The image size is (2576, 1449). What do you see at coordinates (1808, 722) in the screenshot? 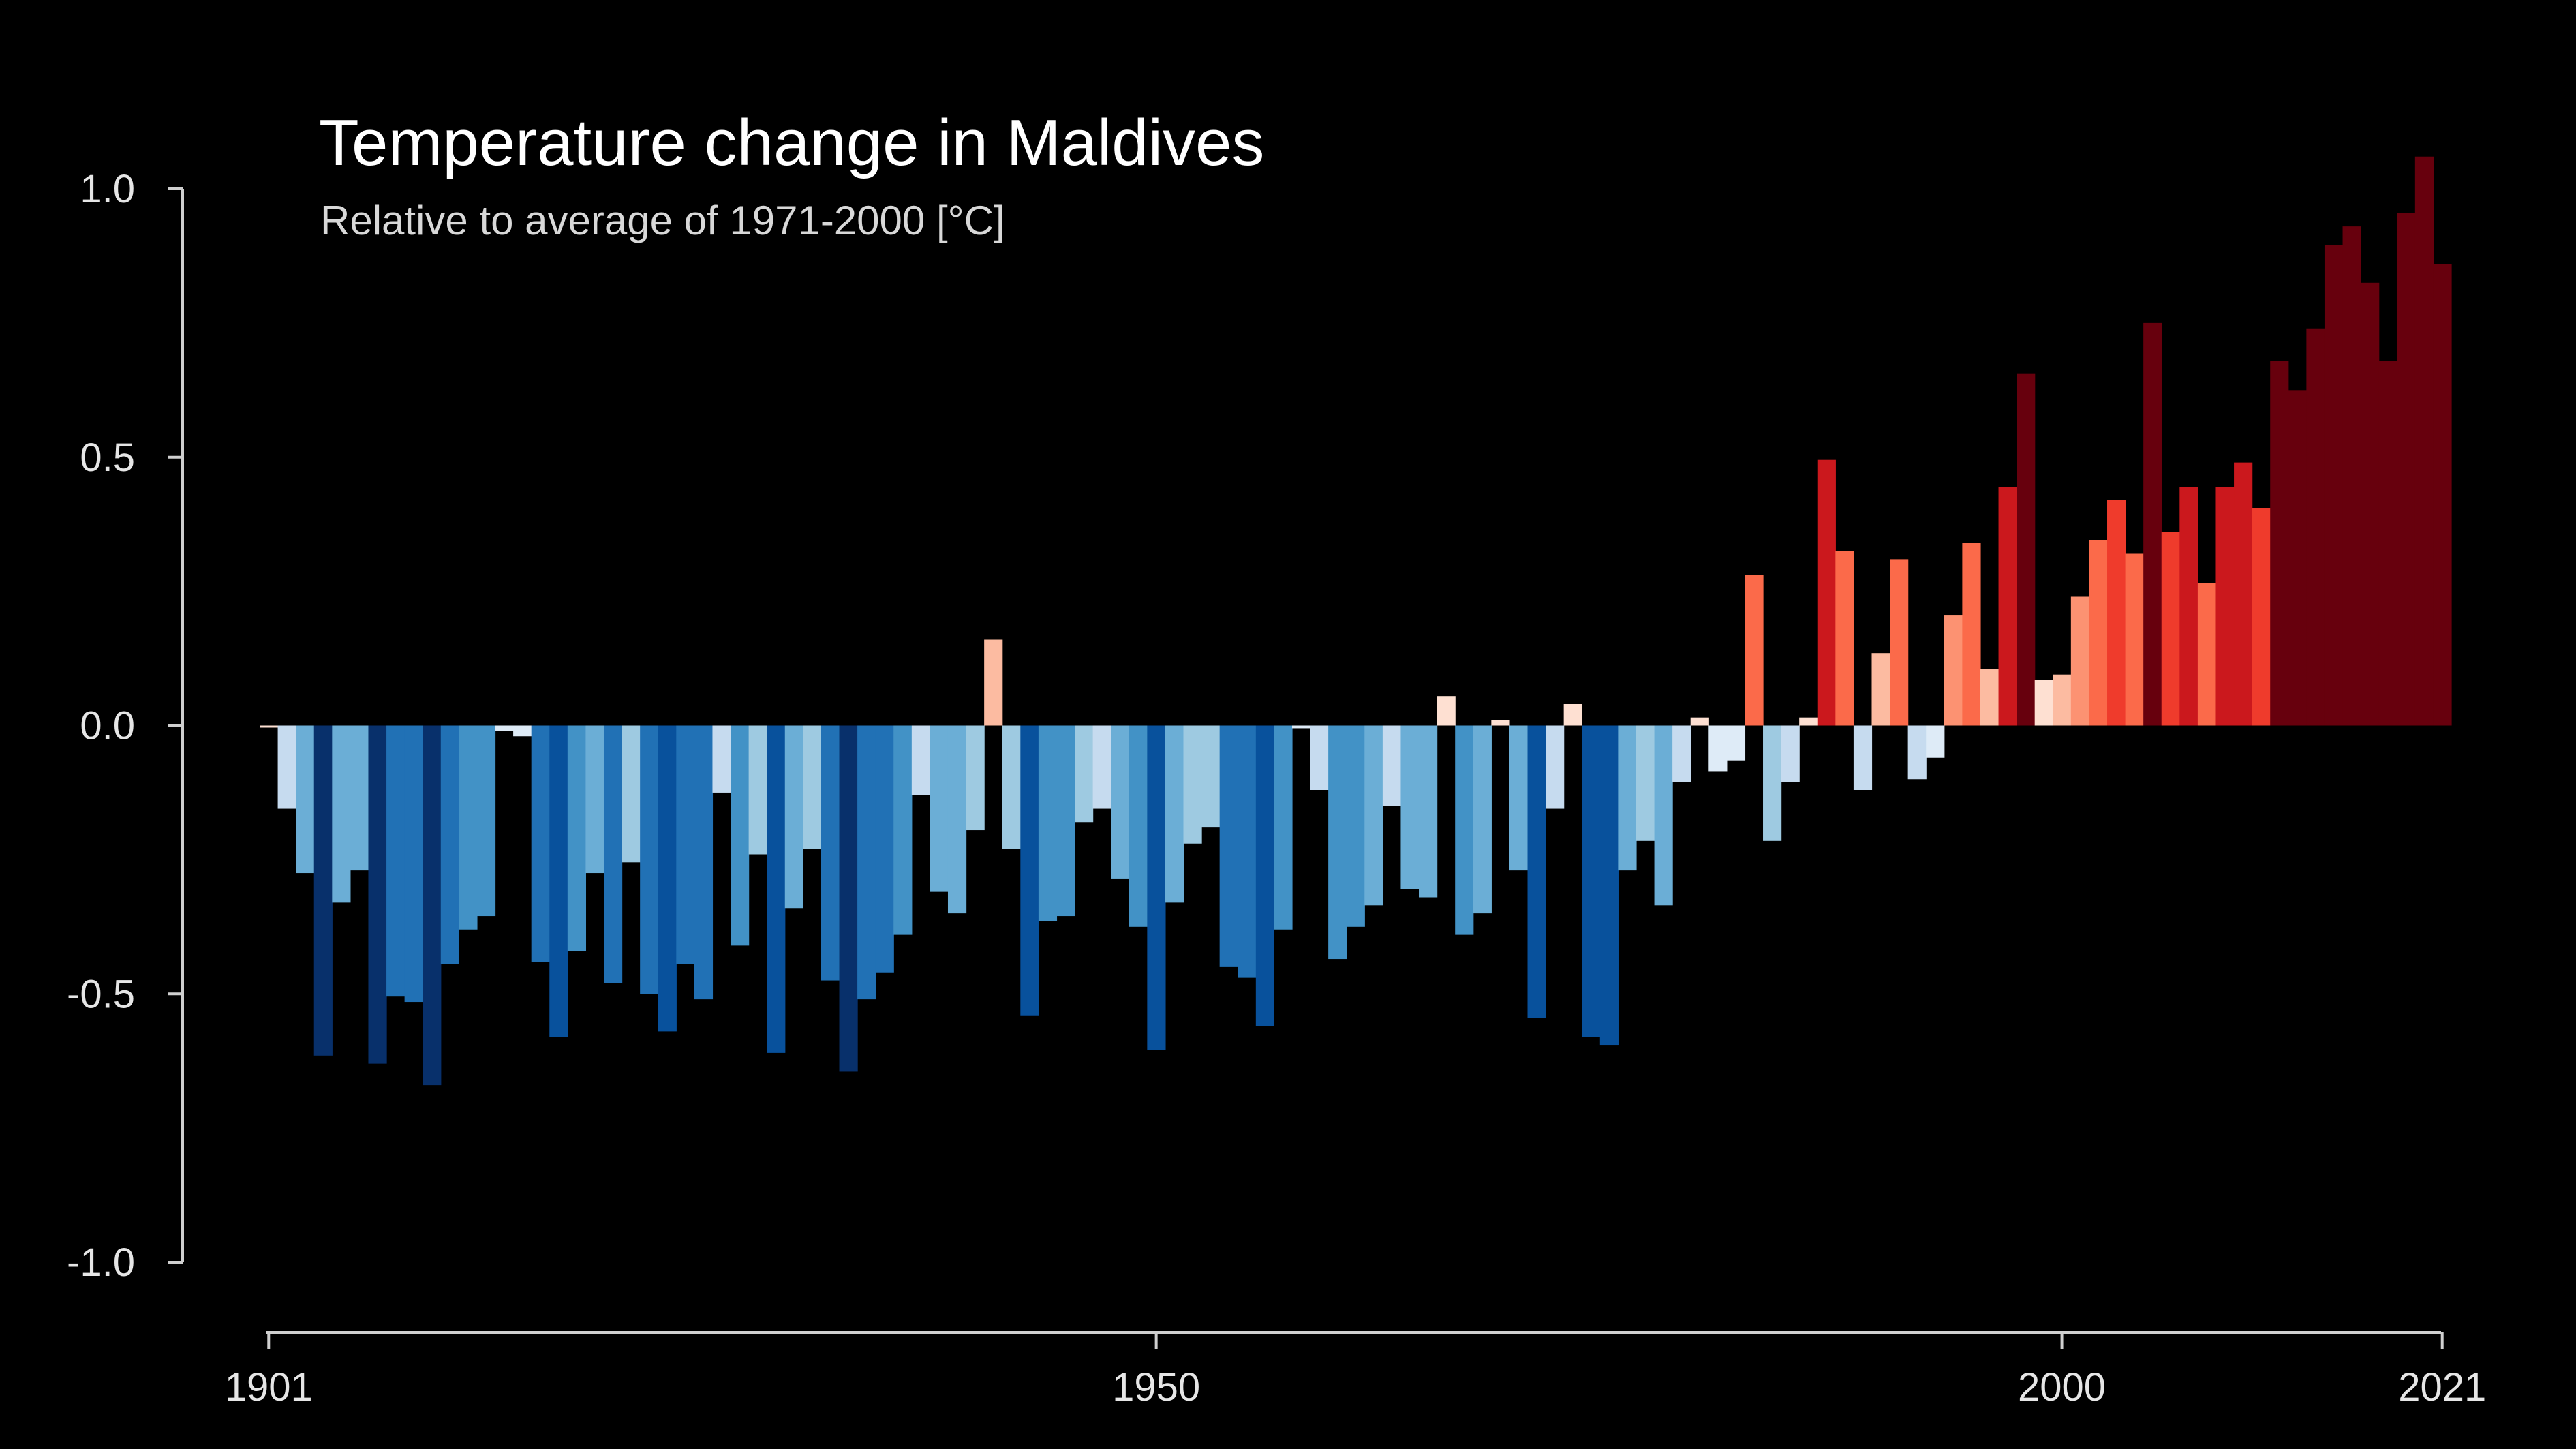
I see `bar-1986` at bounding box center [1808, 722].